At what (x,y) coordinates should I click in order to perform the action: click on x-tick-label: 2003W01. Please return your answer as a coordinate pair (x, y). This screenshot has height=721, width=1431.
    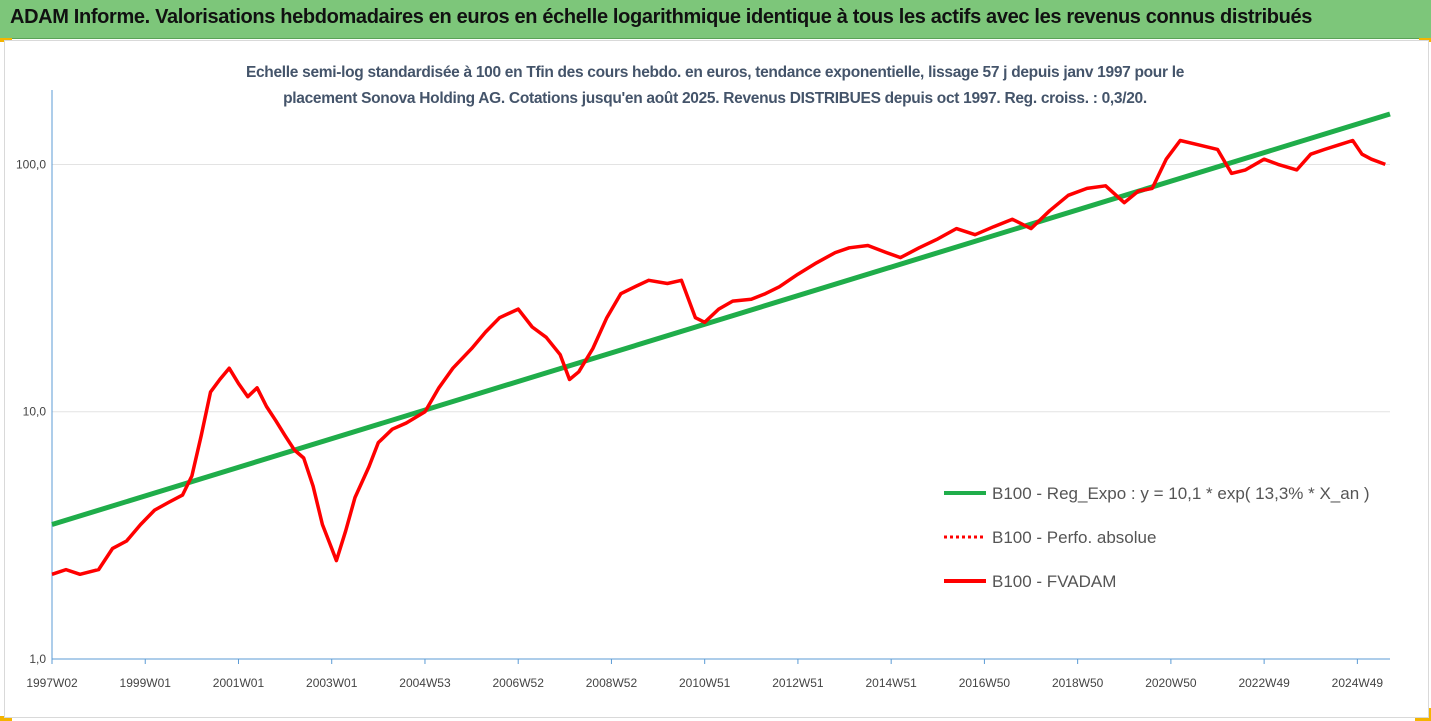
    Looking at the image, I should click on (332, 683).